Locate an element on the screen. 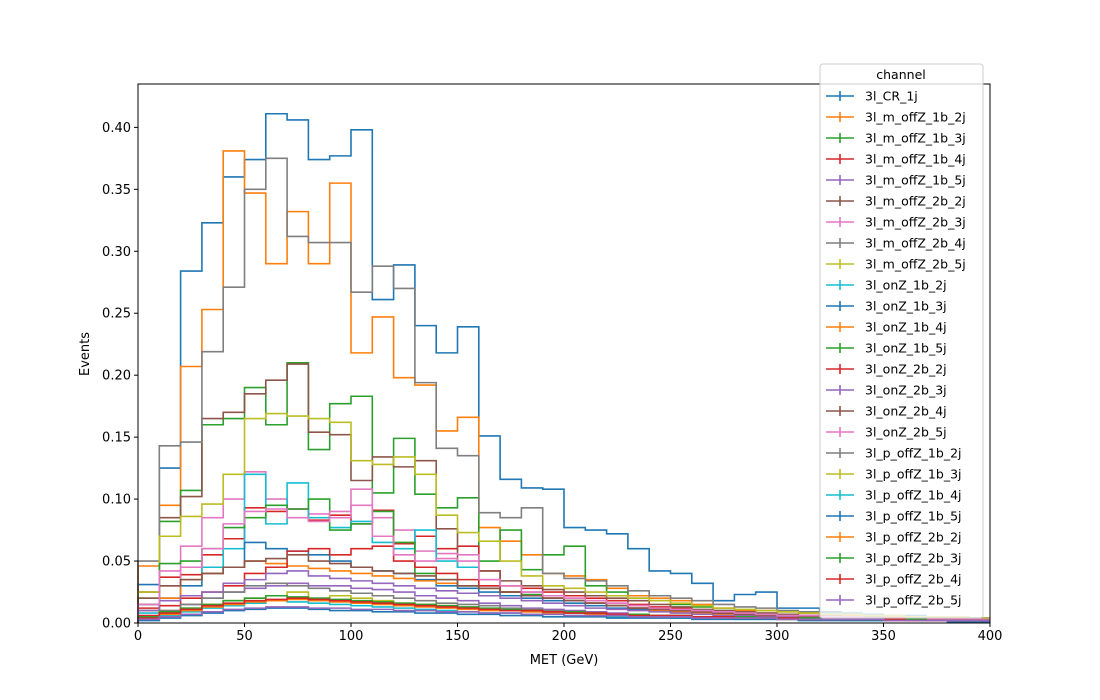 This screenshot has width=1100, height=700. x-tick-label: 50 is located at coordinates (244, 636).